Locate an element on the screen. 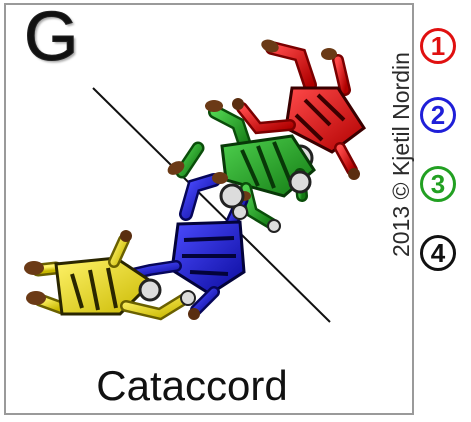  blue-jumper-figure is located at coordinates (182, 246).